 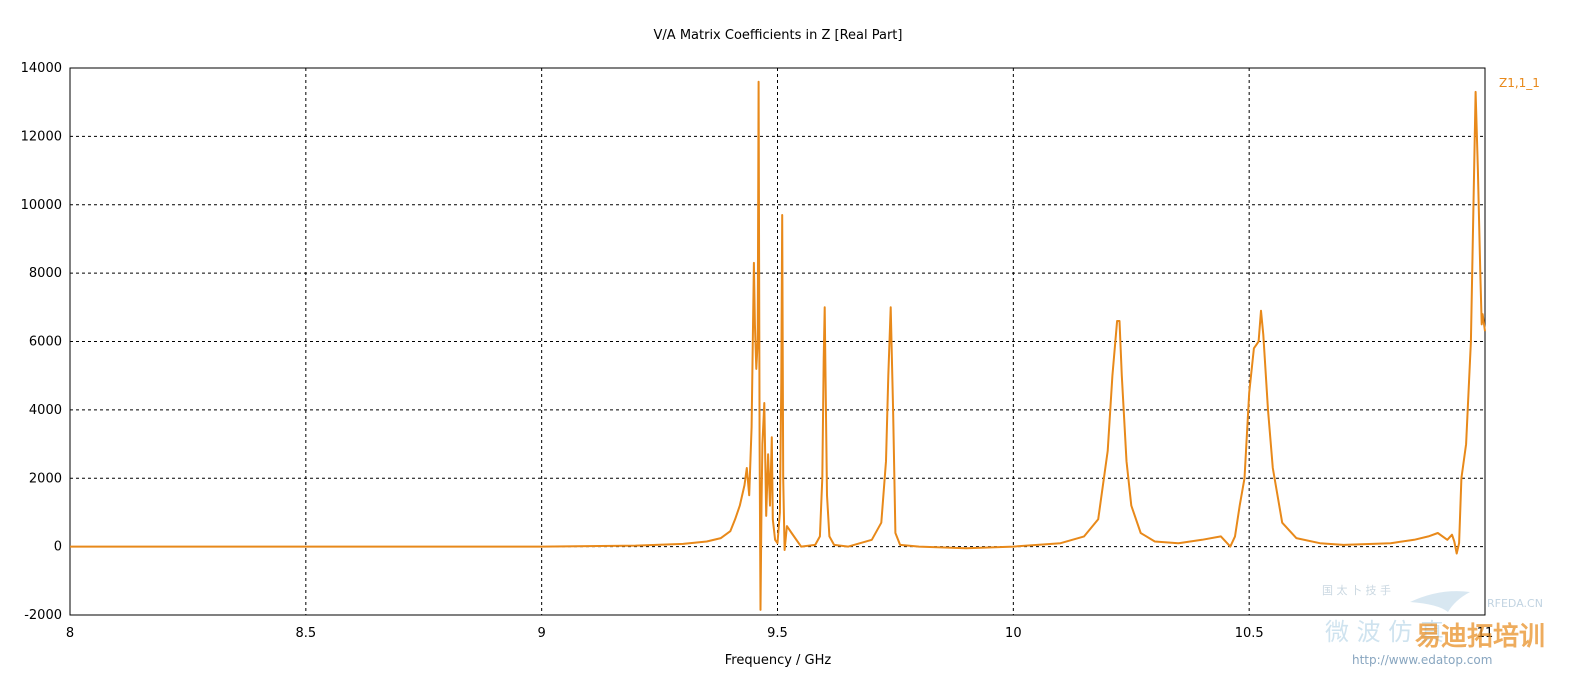 What do you see at coordinates (778, 660) in the screenshot?
I see `x-axis-label: Frequency / GHz` at bounding box center [778, 660].